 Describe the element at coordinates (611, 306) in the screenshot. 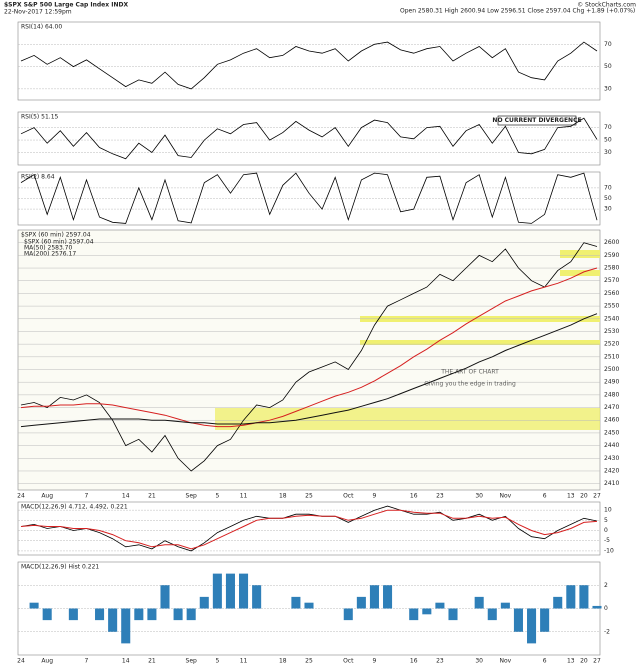

I see `y-tick-label: 2550` at that location.